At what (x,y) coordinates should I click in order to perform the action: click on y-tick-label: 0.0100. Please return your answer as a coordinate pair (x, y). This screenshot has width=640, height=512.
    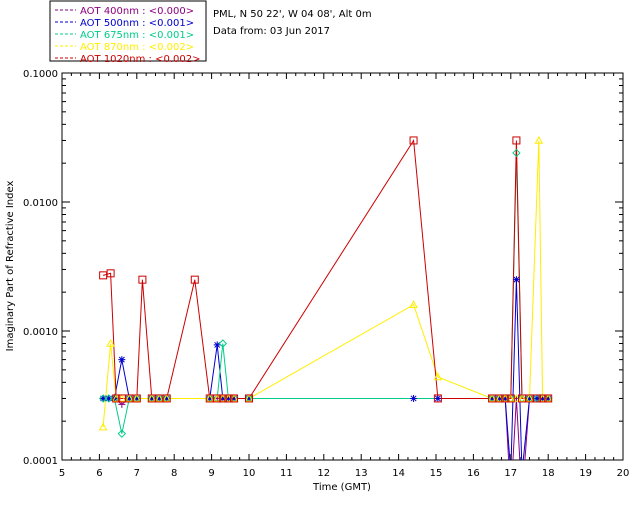
    Looking at the image, I should click on (40, 203).